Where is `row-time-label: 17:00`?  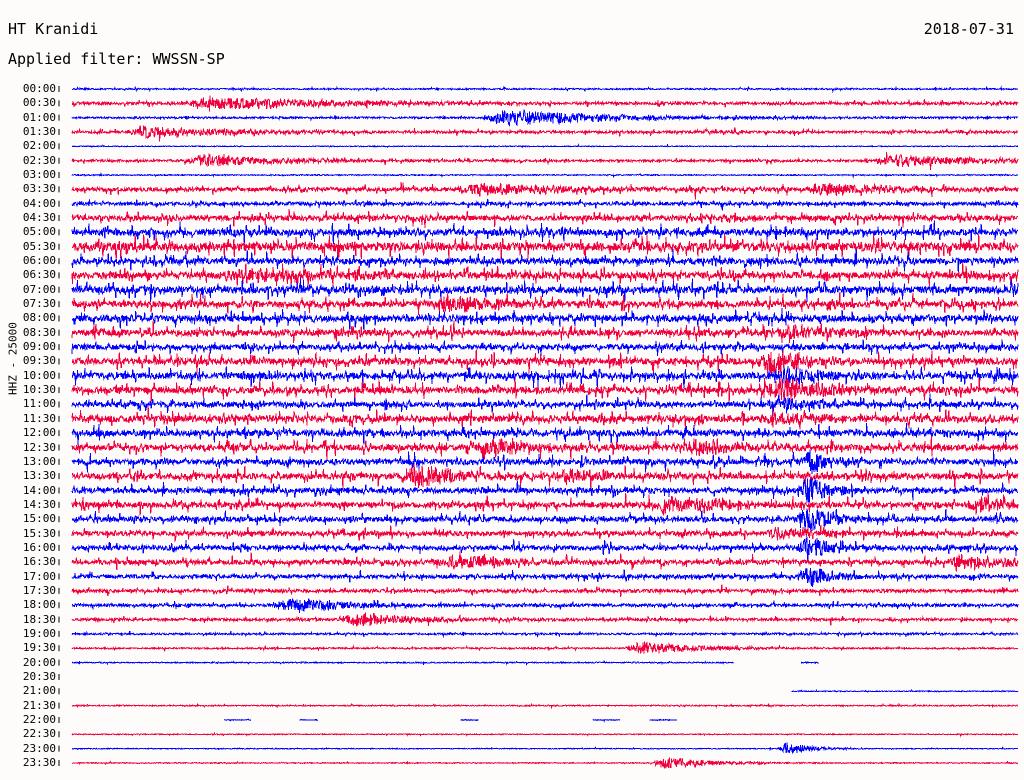 row-time-label: 17:00 is located at coordinates (39, 576).